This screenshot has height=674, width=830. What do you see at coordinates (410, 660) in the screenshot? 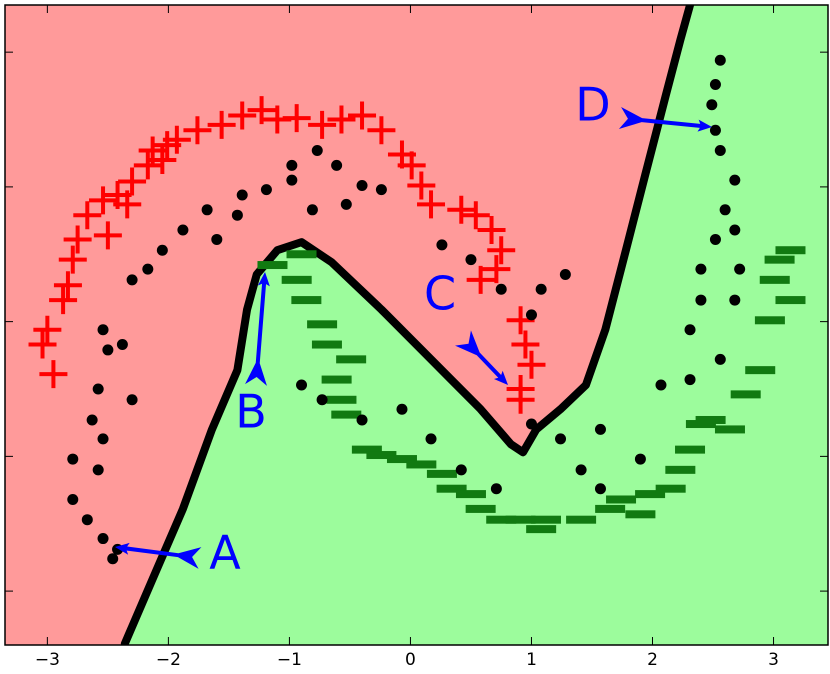
I see `x-tick-label: 0` at bounding box center [410, 660].